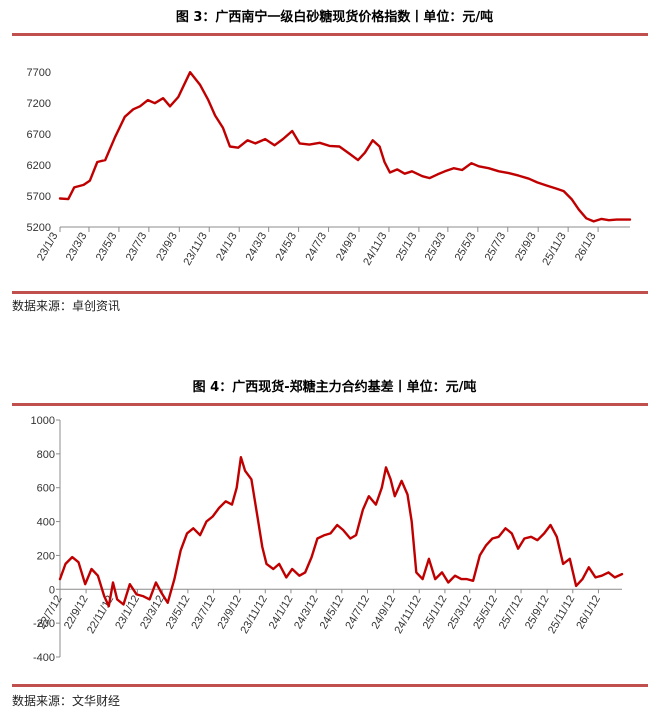 This screenshot has height=716, width=669. What do you see at coordinates (330, 292) in the screenshot?
I see `chart1-bottom-rule` at bounding box center [330, 292].